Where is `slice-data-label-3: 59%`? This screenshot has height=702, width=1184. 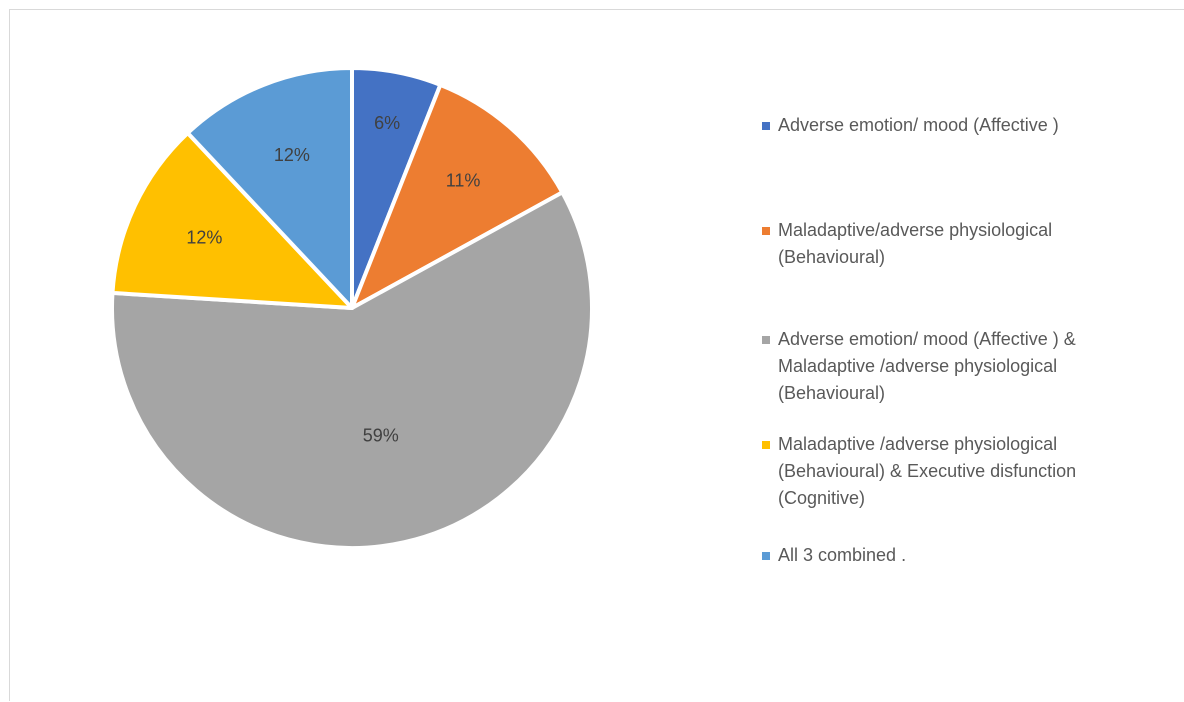
slice-data-label-3: 59% is located at coordinates (381, 436).